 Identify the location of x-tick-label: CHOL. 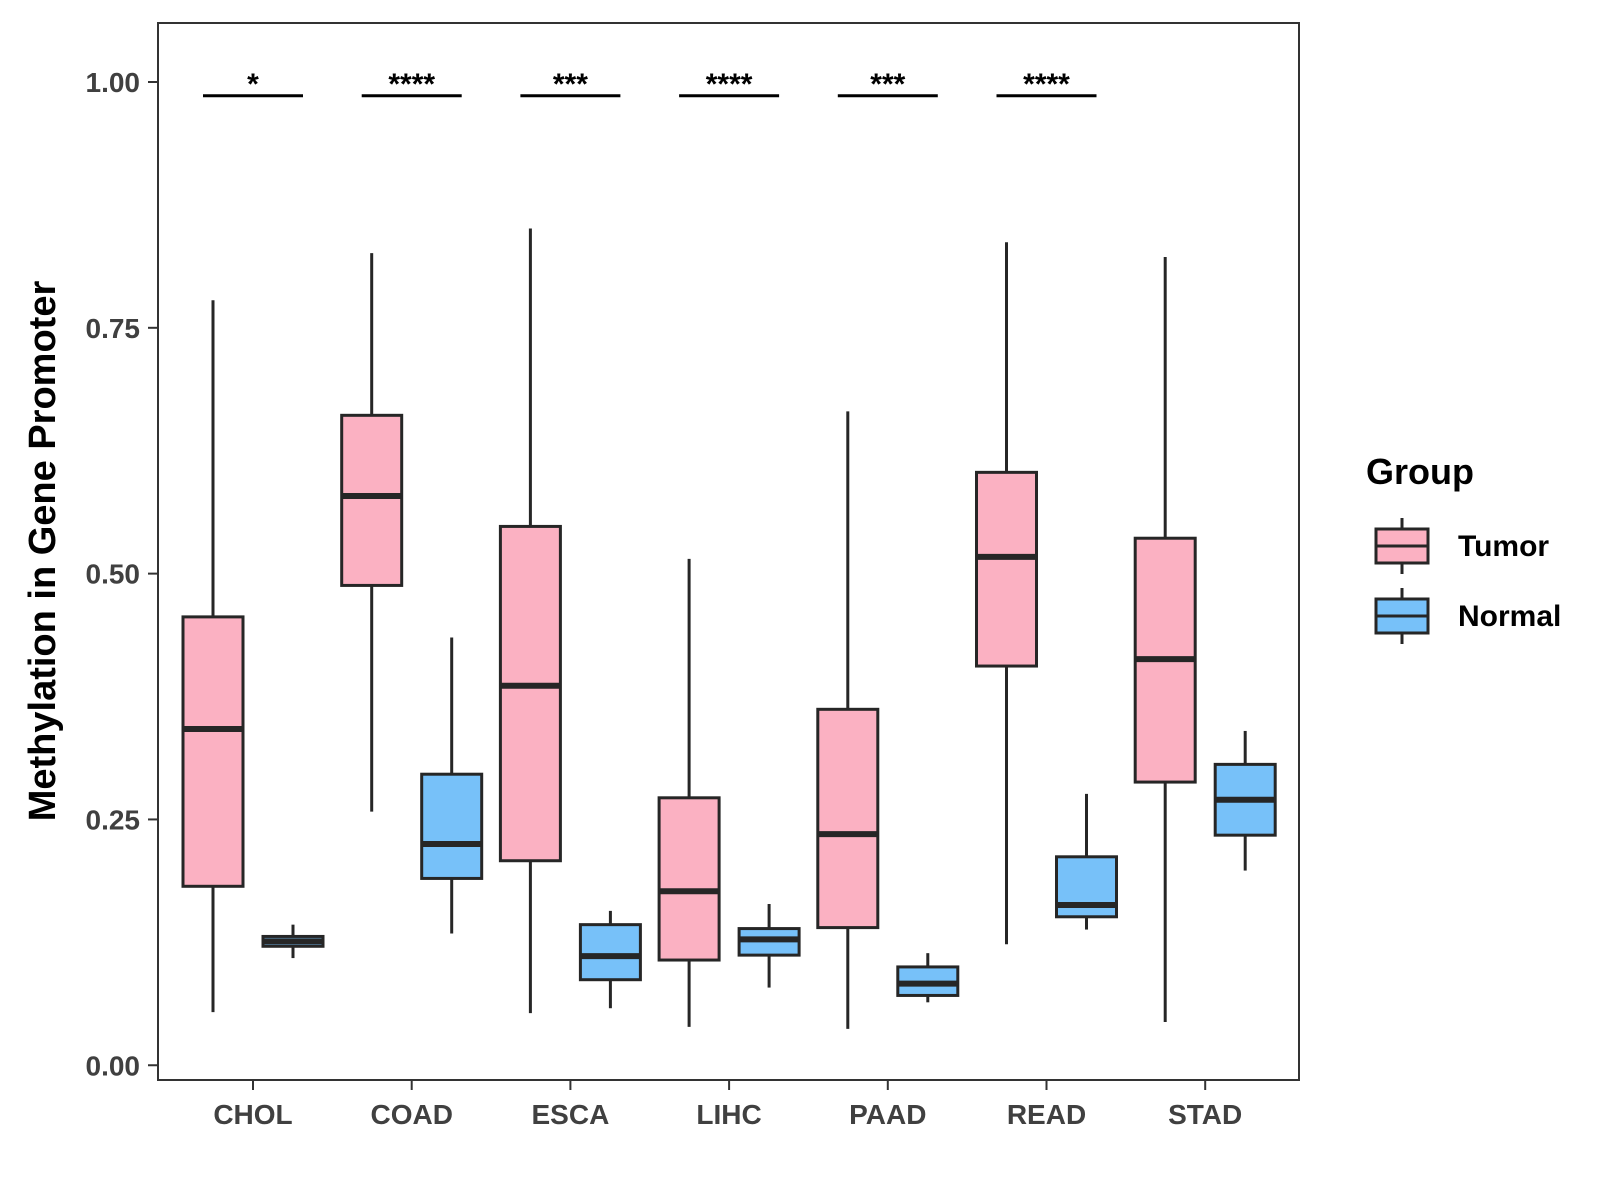
(252, 1114).